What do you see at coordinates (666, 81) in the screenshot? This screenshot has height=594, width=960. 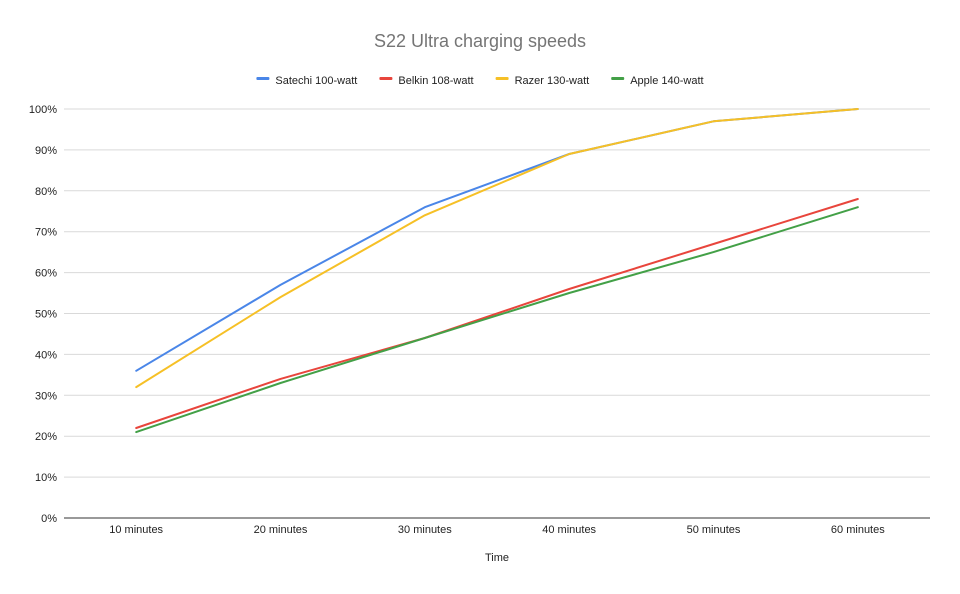 I see `legend-label: Apple 140-watt` at bounding box center [666, 81].